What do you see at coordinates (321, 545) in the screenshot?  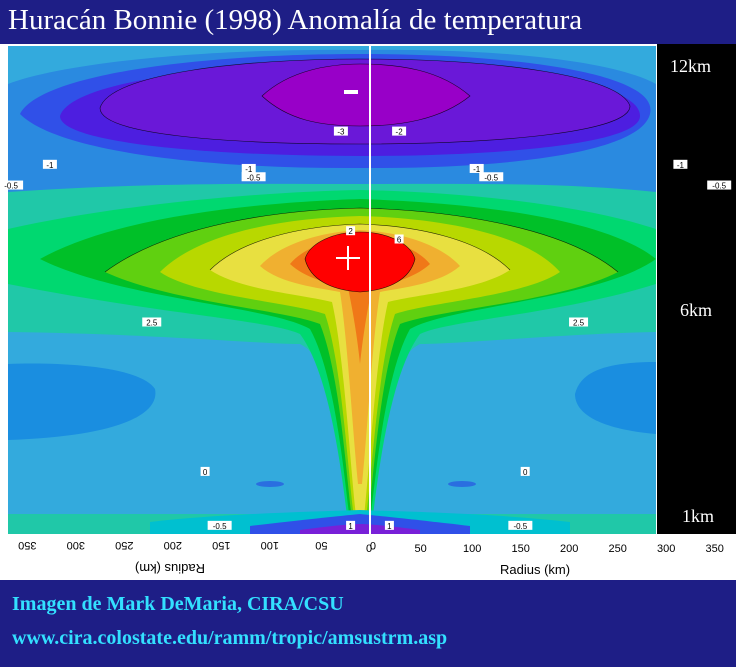 I see `x-tick-left: 50` at bounding box center [321, 545].